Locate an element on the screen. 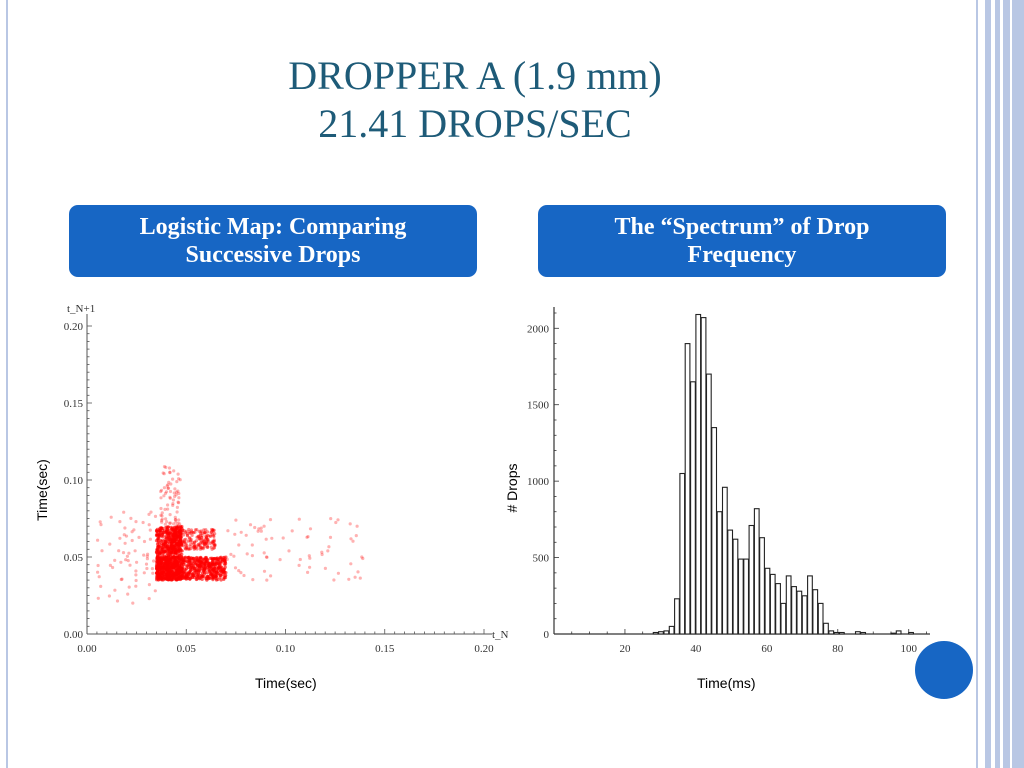 Image resolution: width=1024 pixels, height=768 pixels. scatter-y-tick-label: 0.05 is located at coordinates (74, 558).